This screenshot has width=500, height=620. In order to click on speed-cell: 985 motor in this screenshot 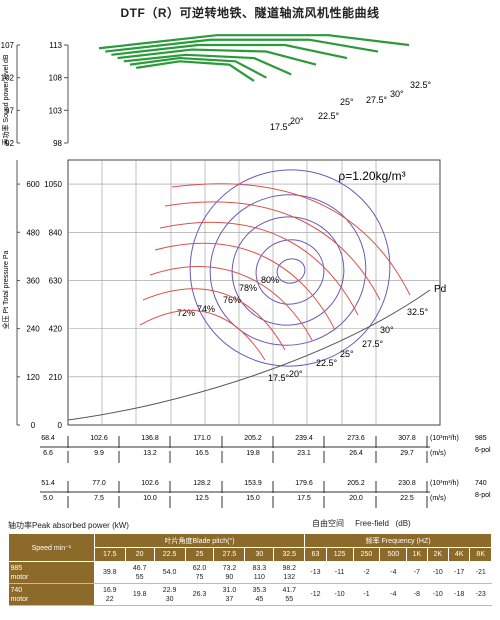, I will do `click(51, 572)`.